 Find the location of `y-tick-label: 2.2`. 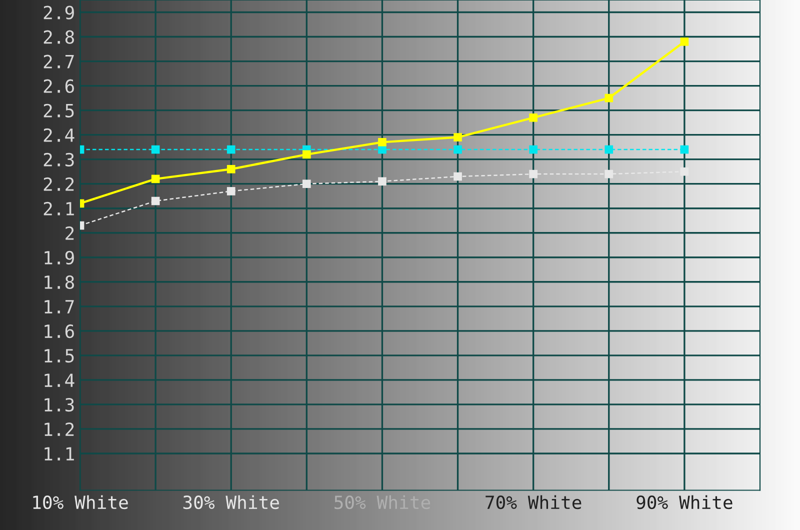

y-tick-label: 2.2 is located at coordinates (59, 184).